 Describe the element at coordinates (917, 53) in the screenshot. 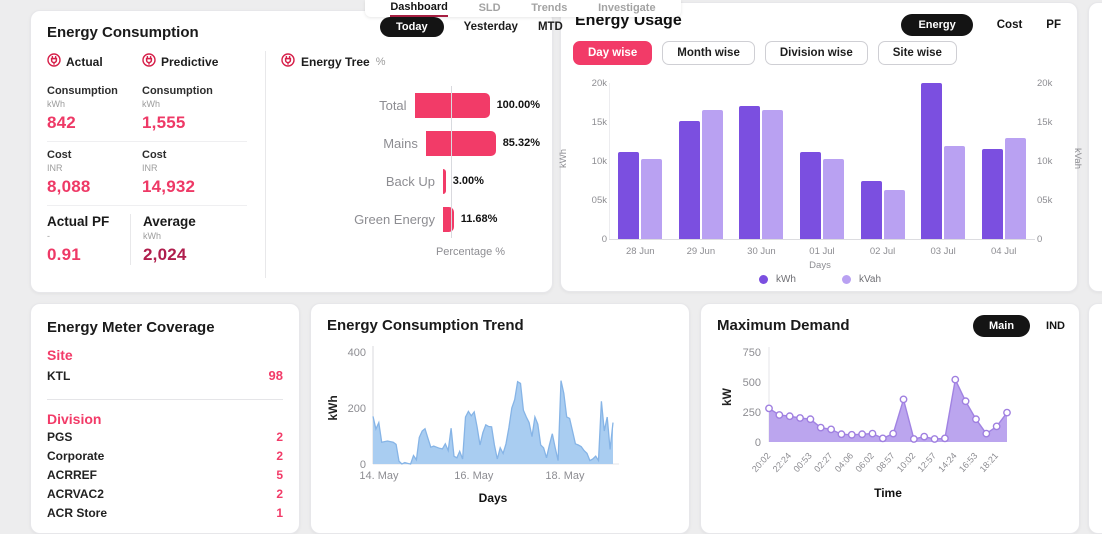

I see `filter-site-wise: Site wise` at that location.